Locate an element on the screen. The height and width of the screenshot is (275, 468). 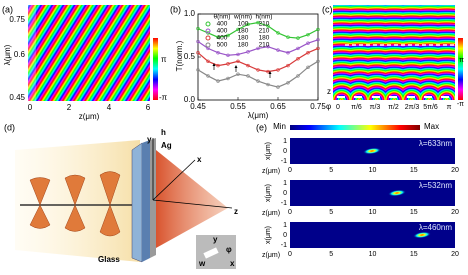
x-tick-label: 2 is located at coordinates (69, 107).